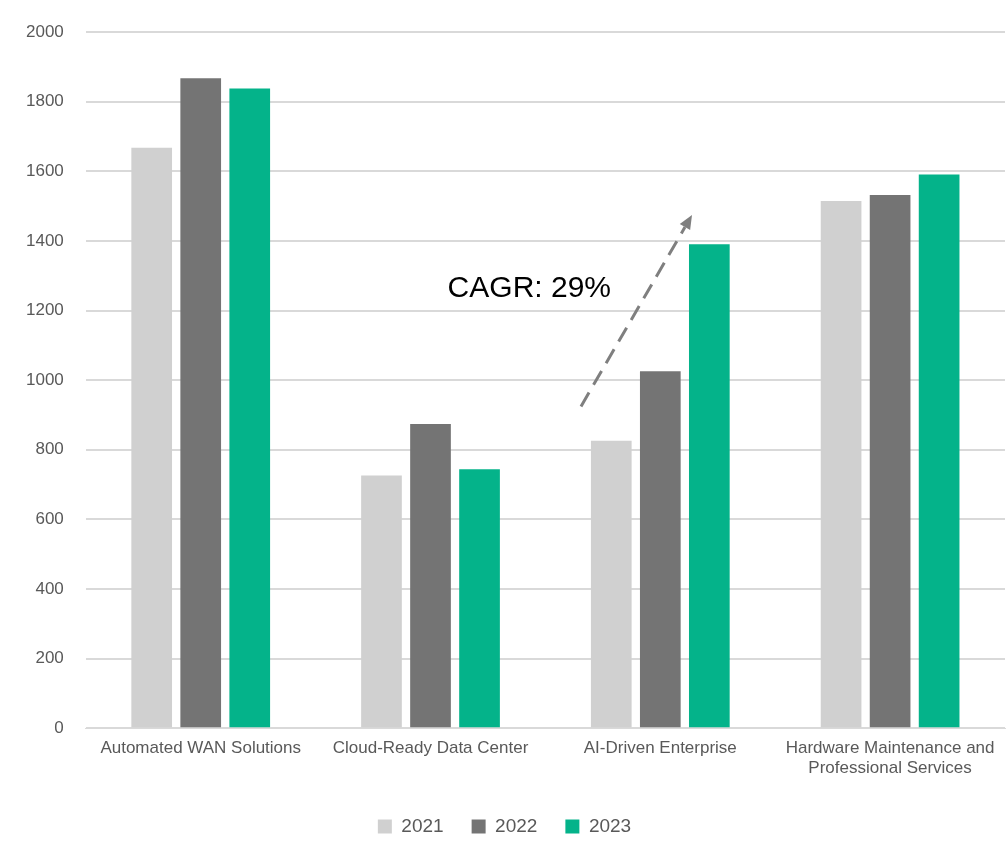  What do you see at coordinates (44, 379) in the screenshot?
I see `y-tick-label: 1000` at bounding box center [44, 379].